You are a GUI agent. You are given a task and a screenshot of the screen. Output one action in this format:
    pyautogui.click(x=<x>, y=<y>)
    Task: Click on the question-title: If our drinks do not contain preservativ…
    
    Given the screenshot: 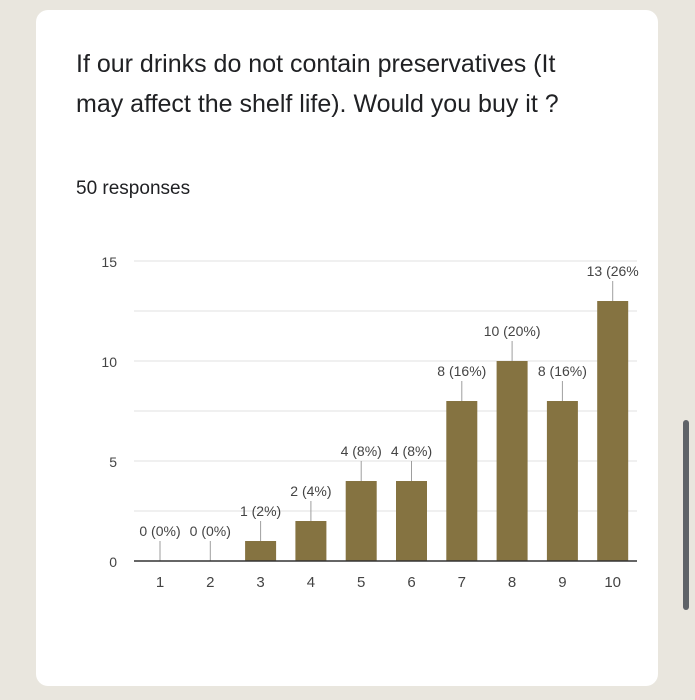 What is the action you would take?
    pyautogui.click(x=317, y=84)
    